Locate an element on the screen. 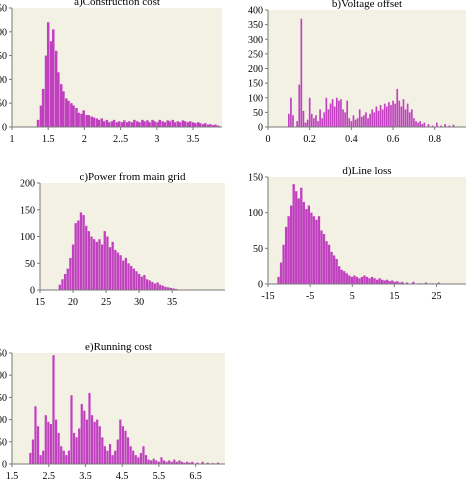 The width and height of the screenshot is (474, 485). construction-cost-x-tick-label-5: 3.5 is located at coordinates (193, 139).